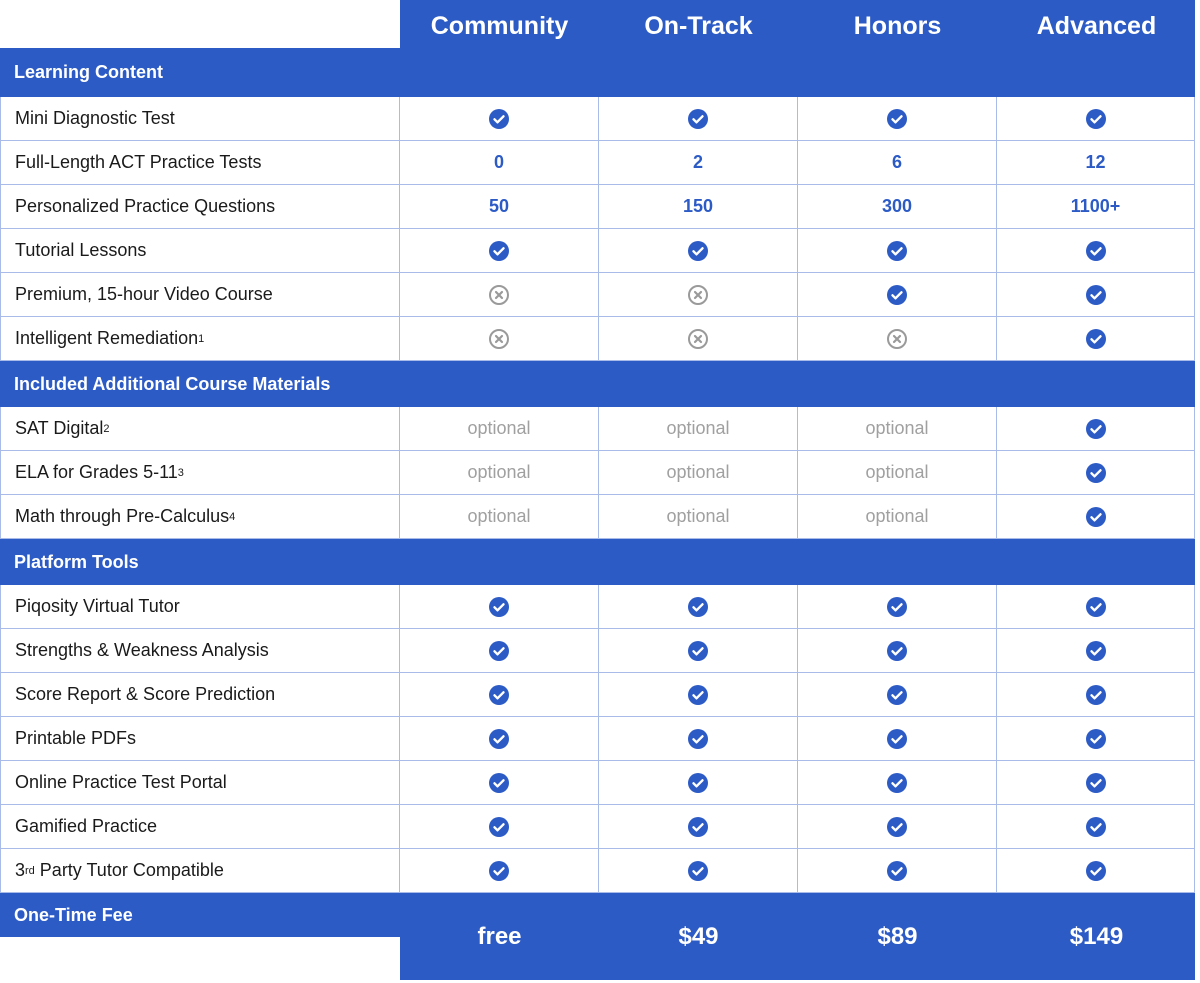 The width and height of the screenshot is (1200, 983). What do you see at coordinates (597, 562) in the screenshot?
I see `section-header: Platform Tools` at bounding box center [597, 562].